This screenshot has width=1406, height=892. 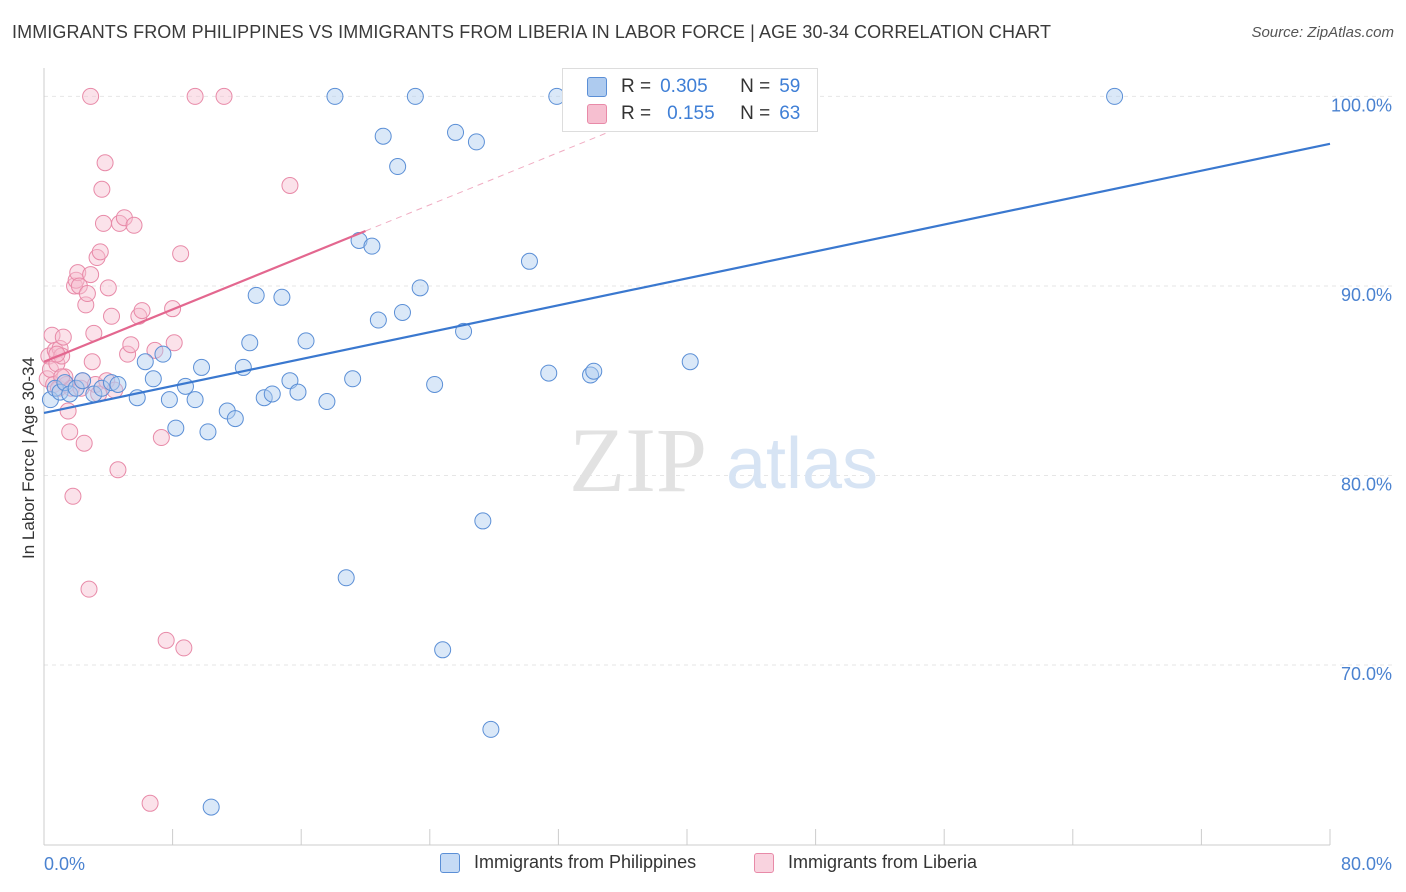 What do you see at coordinates (450, 862) in the screenshot?
I see `series-swatch-blue` at bounding box center [450, 862].